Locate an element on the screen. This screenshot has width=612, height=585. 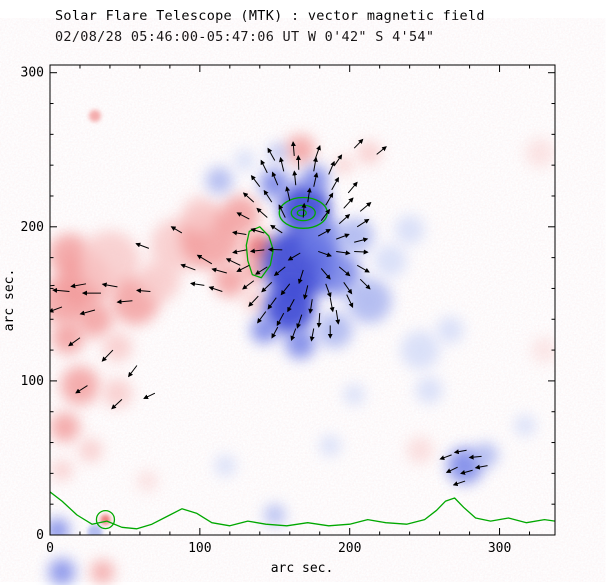
y-tick-label: 300 is located at coordinates (32, 73).